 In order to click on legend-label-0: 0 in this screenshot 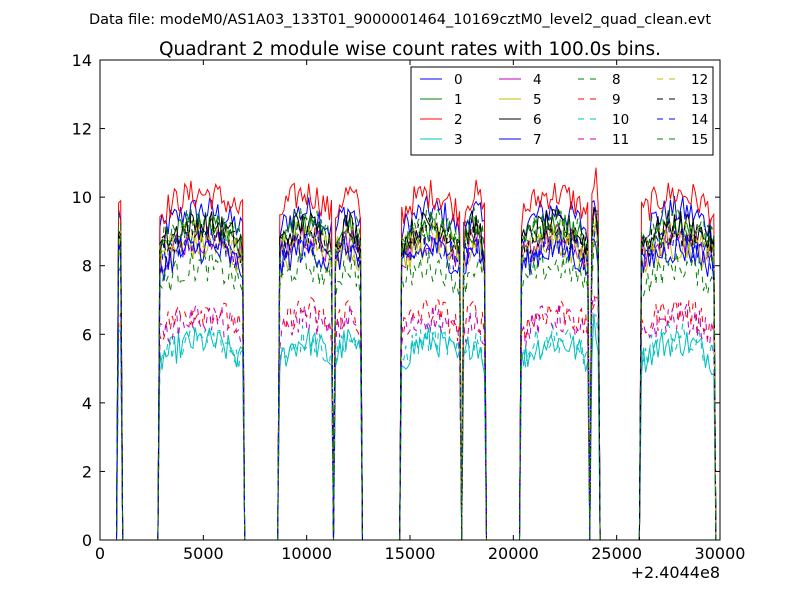, I will do `click(458, 80)`.